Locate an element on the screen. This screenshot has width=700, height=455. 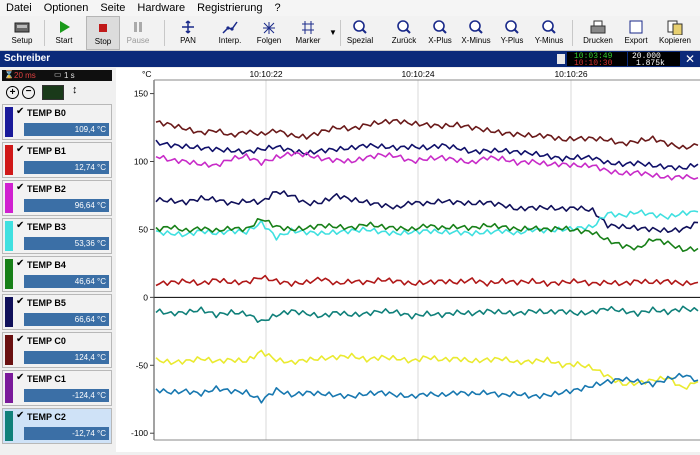
toolbar-label: Start is located at coordinates (64, 40).